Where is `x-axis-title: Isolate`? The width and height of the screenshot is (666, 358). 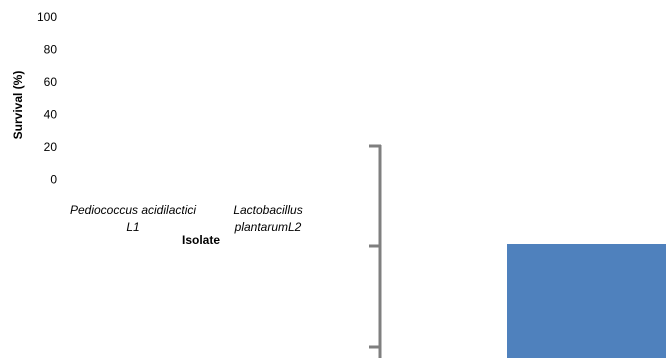 x-axis-title: Isolate is located at coordinates (201, 240).